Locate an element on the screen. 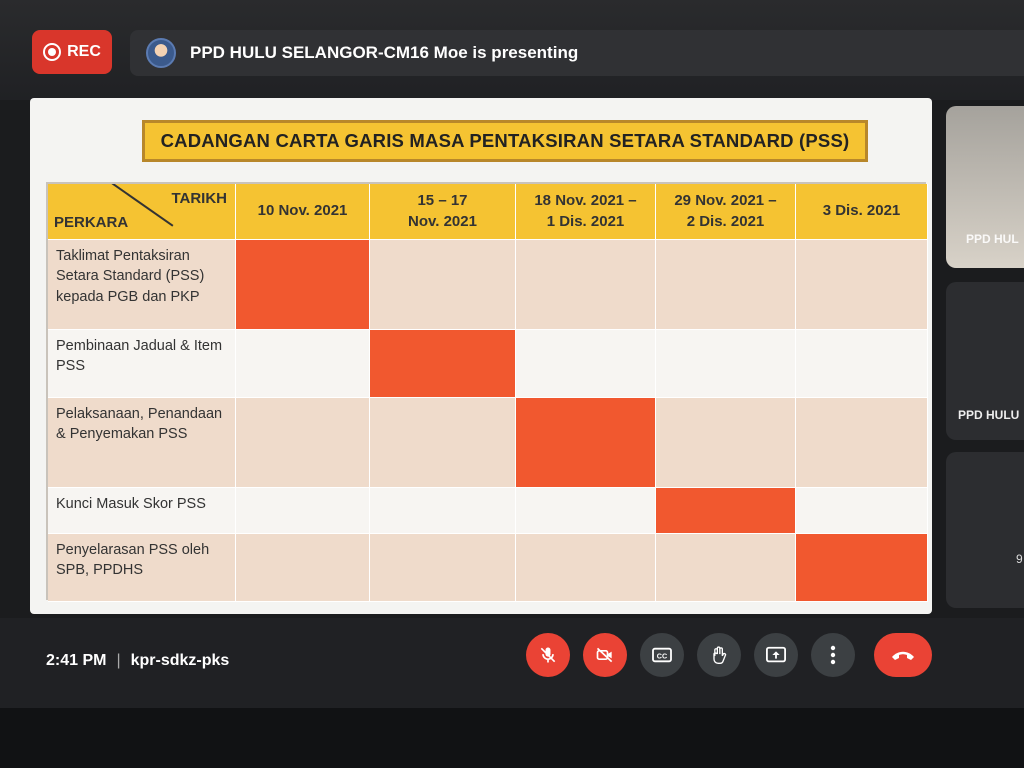 The height and width of the screenshot is (768, 1024). date-column-header: 3 Dis. 2021 is located at coordinates (862, 212).